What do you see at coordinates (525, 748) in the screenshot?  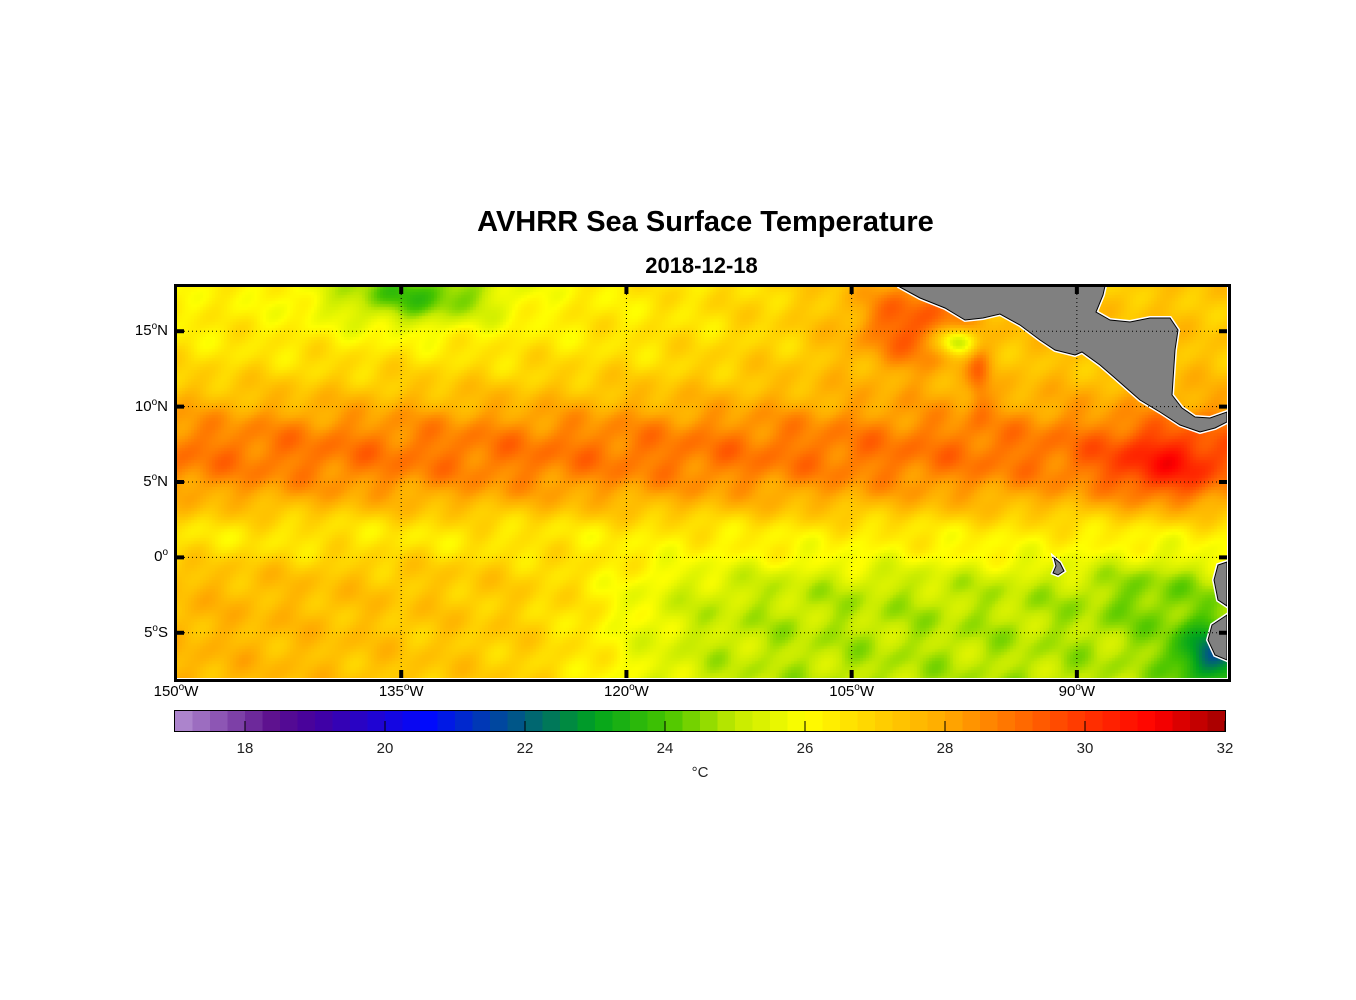 I see `colorbar-tick-label: 22` at bounding box center [525, 748].